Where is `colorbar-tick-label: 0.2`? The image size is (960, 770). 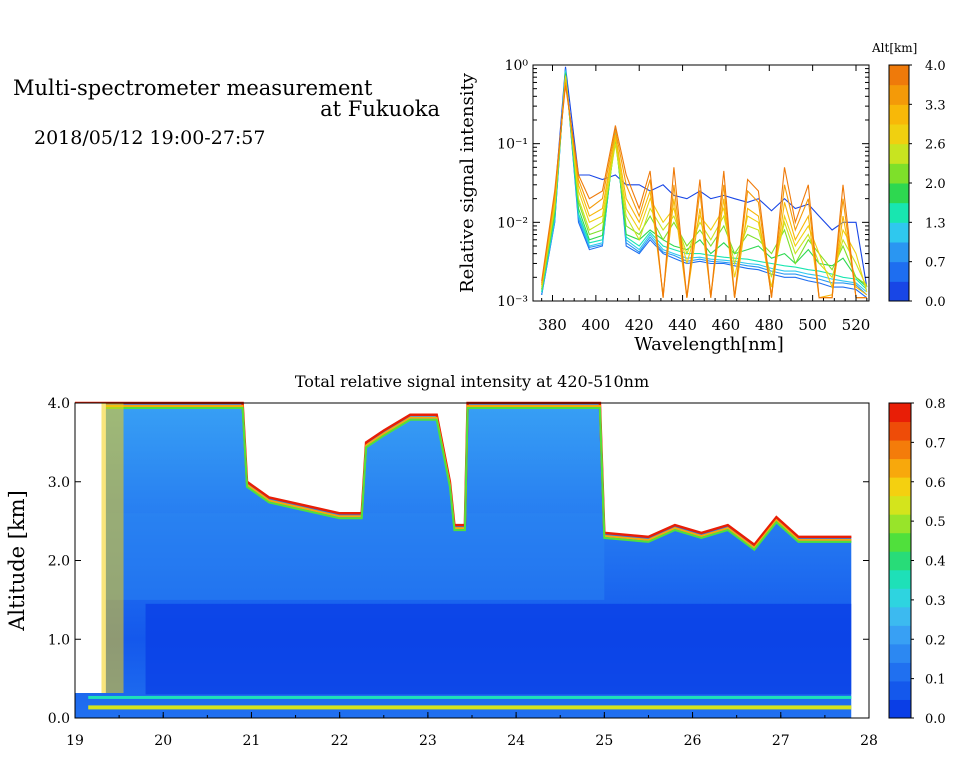
colorbar-tick-label: 0.2 is located at coordinates (935, 640).